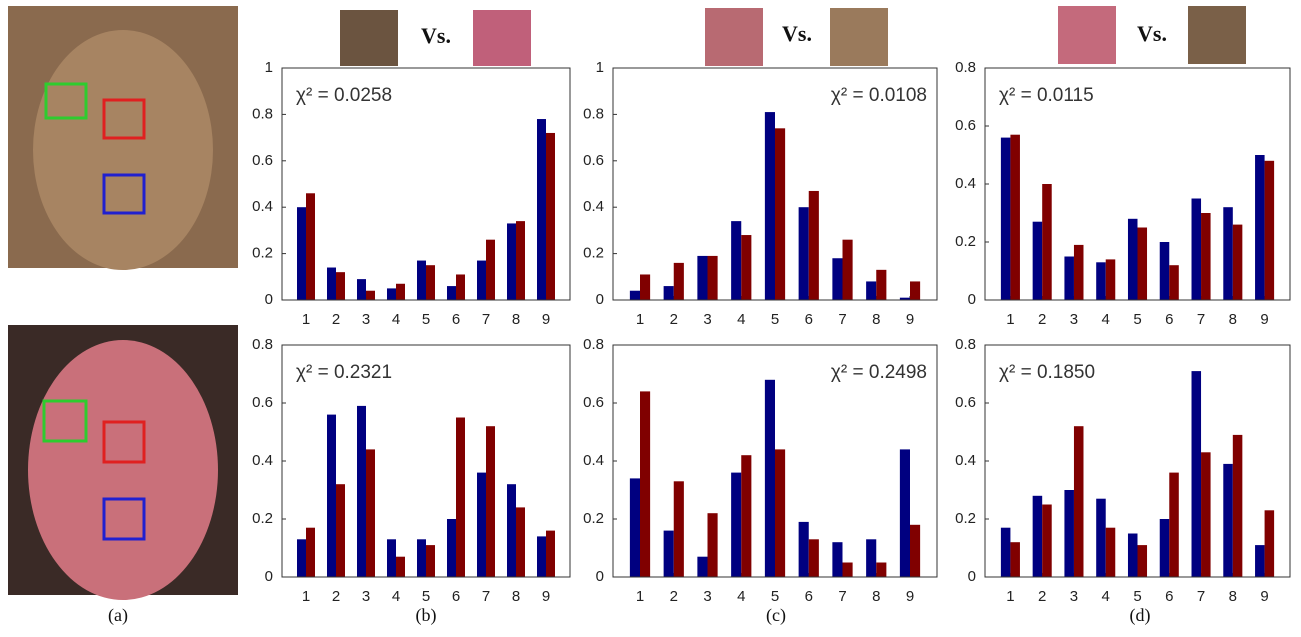 The image size is (1301, 637). What do you see at coordinates (426, 615) in the screenshot?
I see `caption: (b)` at bounding box center [426, 615].